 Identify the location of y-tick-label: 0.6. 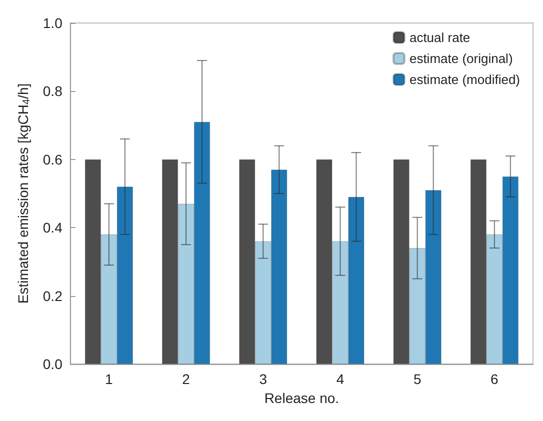
(52, 159).